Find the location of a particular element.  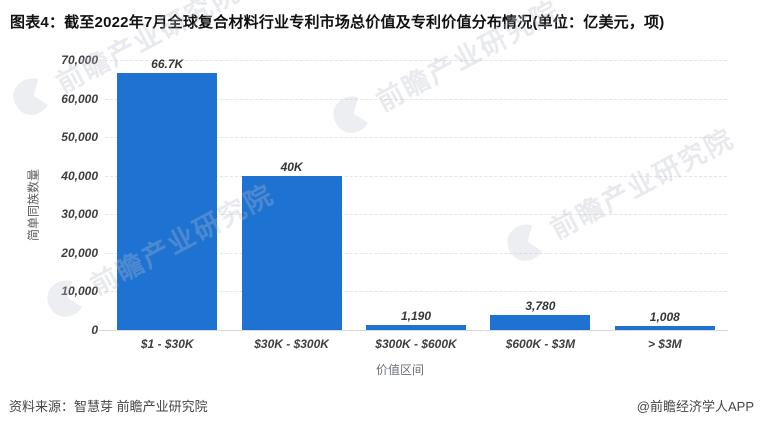

x-axis-line is located at coordinates (413, 330).